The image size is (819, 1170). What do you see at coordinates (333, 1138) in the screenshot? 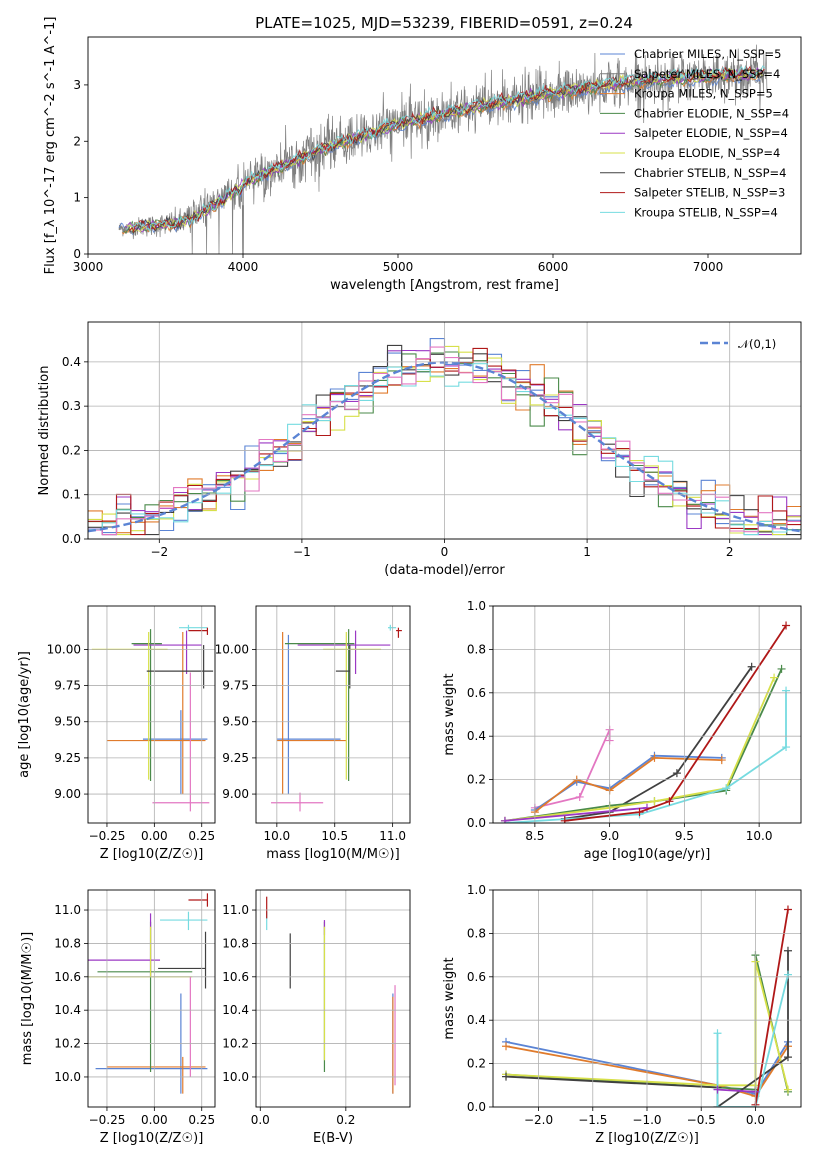
I see `x-axis-label: E(B-V)` at bounding box center [333, 1138].